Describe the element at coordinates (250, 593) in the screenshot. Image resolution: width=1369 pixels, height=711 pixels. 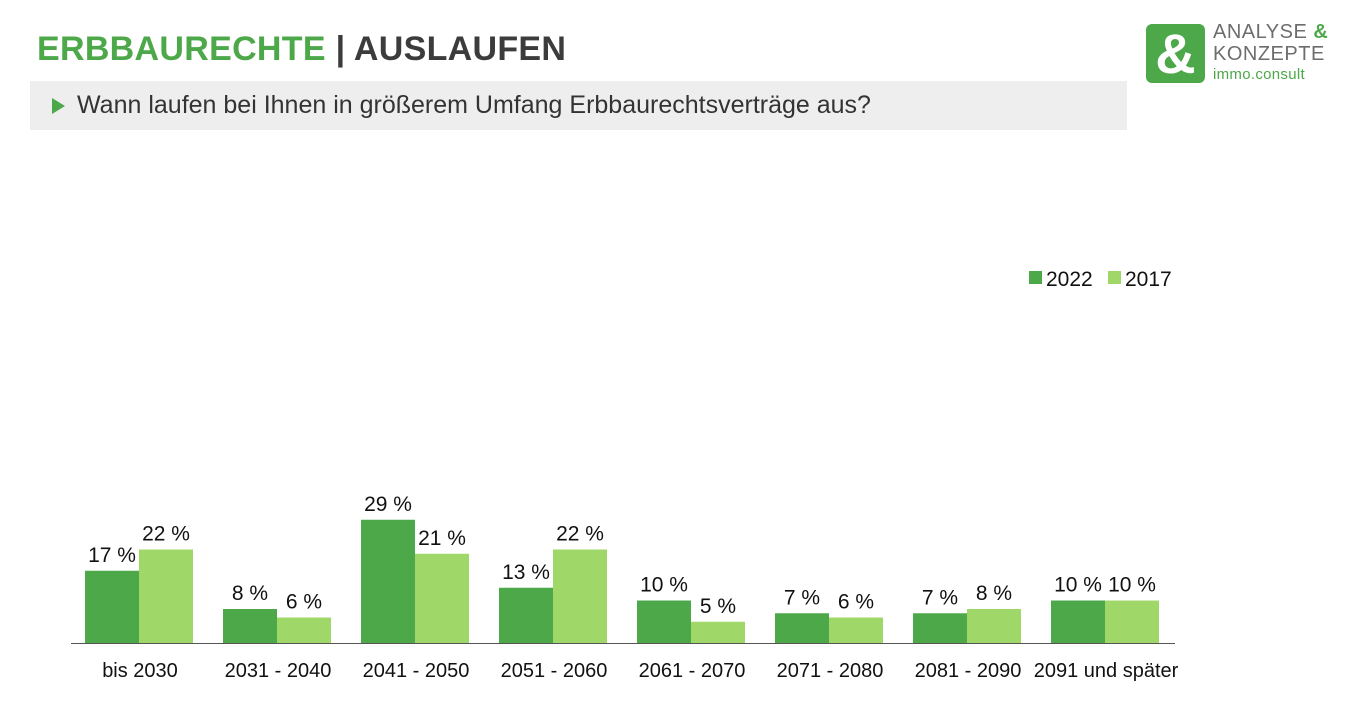
I see `data-label-2022-2: 8 %` at that location.